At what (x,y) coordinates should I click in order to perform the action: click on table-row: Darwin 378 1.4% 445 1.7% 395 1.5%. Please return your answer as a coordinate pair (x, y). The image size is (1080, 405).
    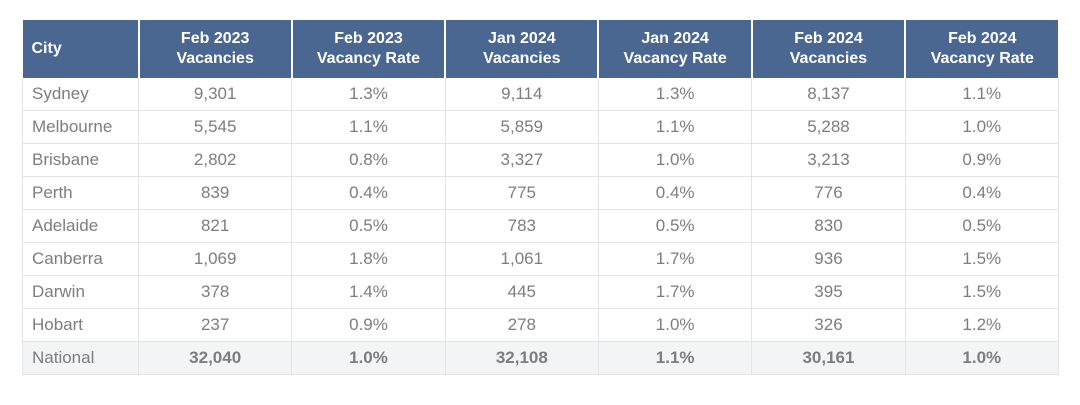
    Looking at the image, I should click on (540, 292).